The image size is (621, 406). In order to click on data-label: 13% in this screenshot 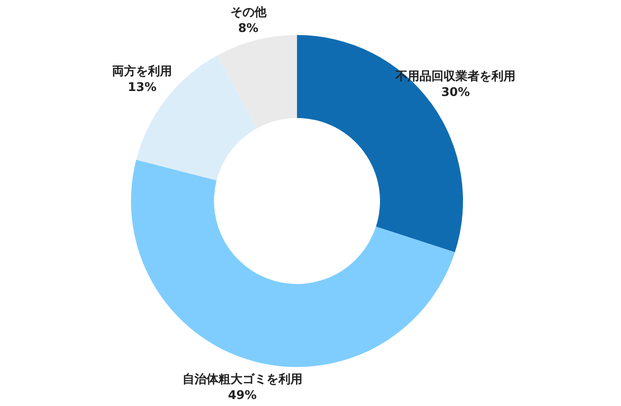, I will do `click(142, 87)`.